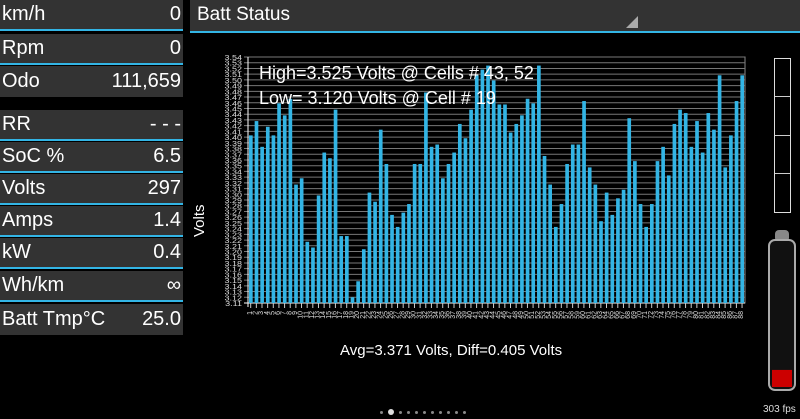 The width and height of the screenshot is (800, 419). What do you see at coordinates (284, 313) in the screenshot?
I see `x-tick-label: 7` at bounding box center [284, 313].